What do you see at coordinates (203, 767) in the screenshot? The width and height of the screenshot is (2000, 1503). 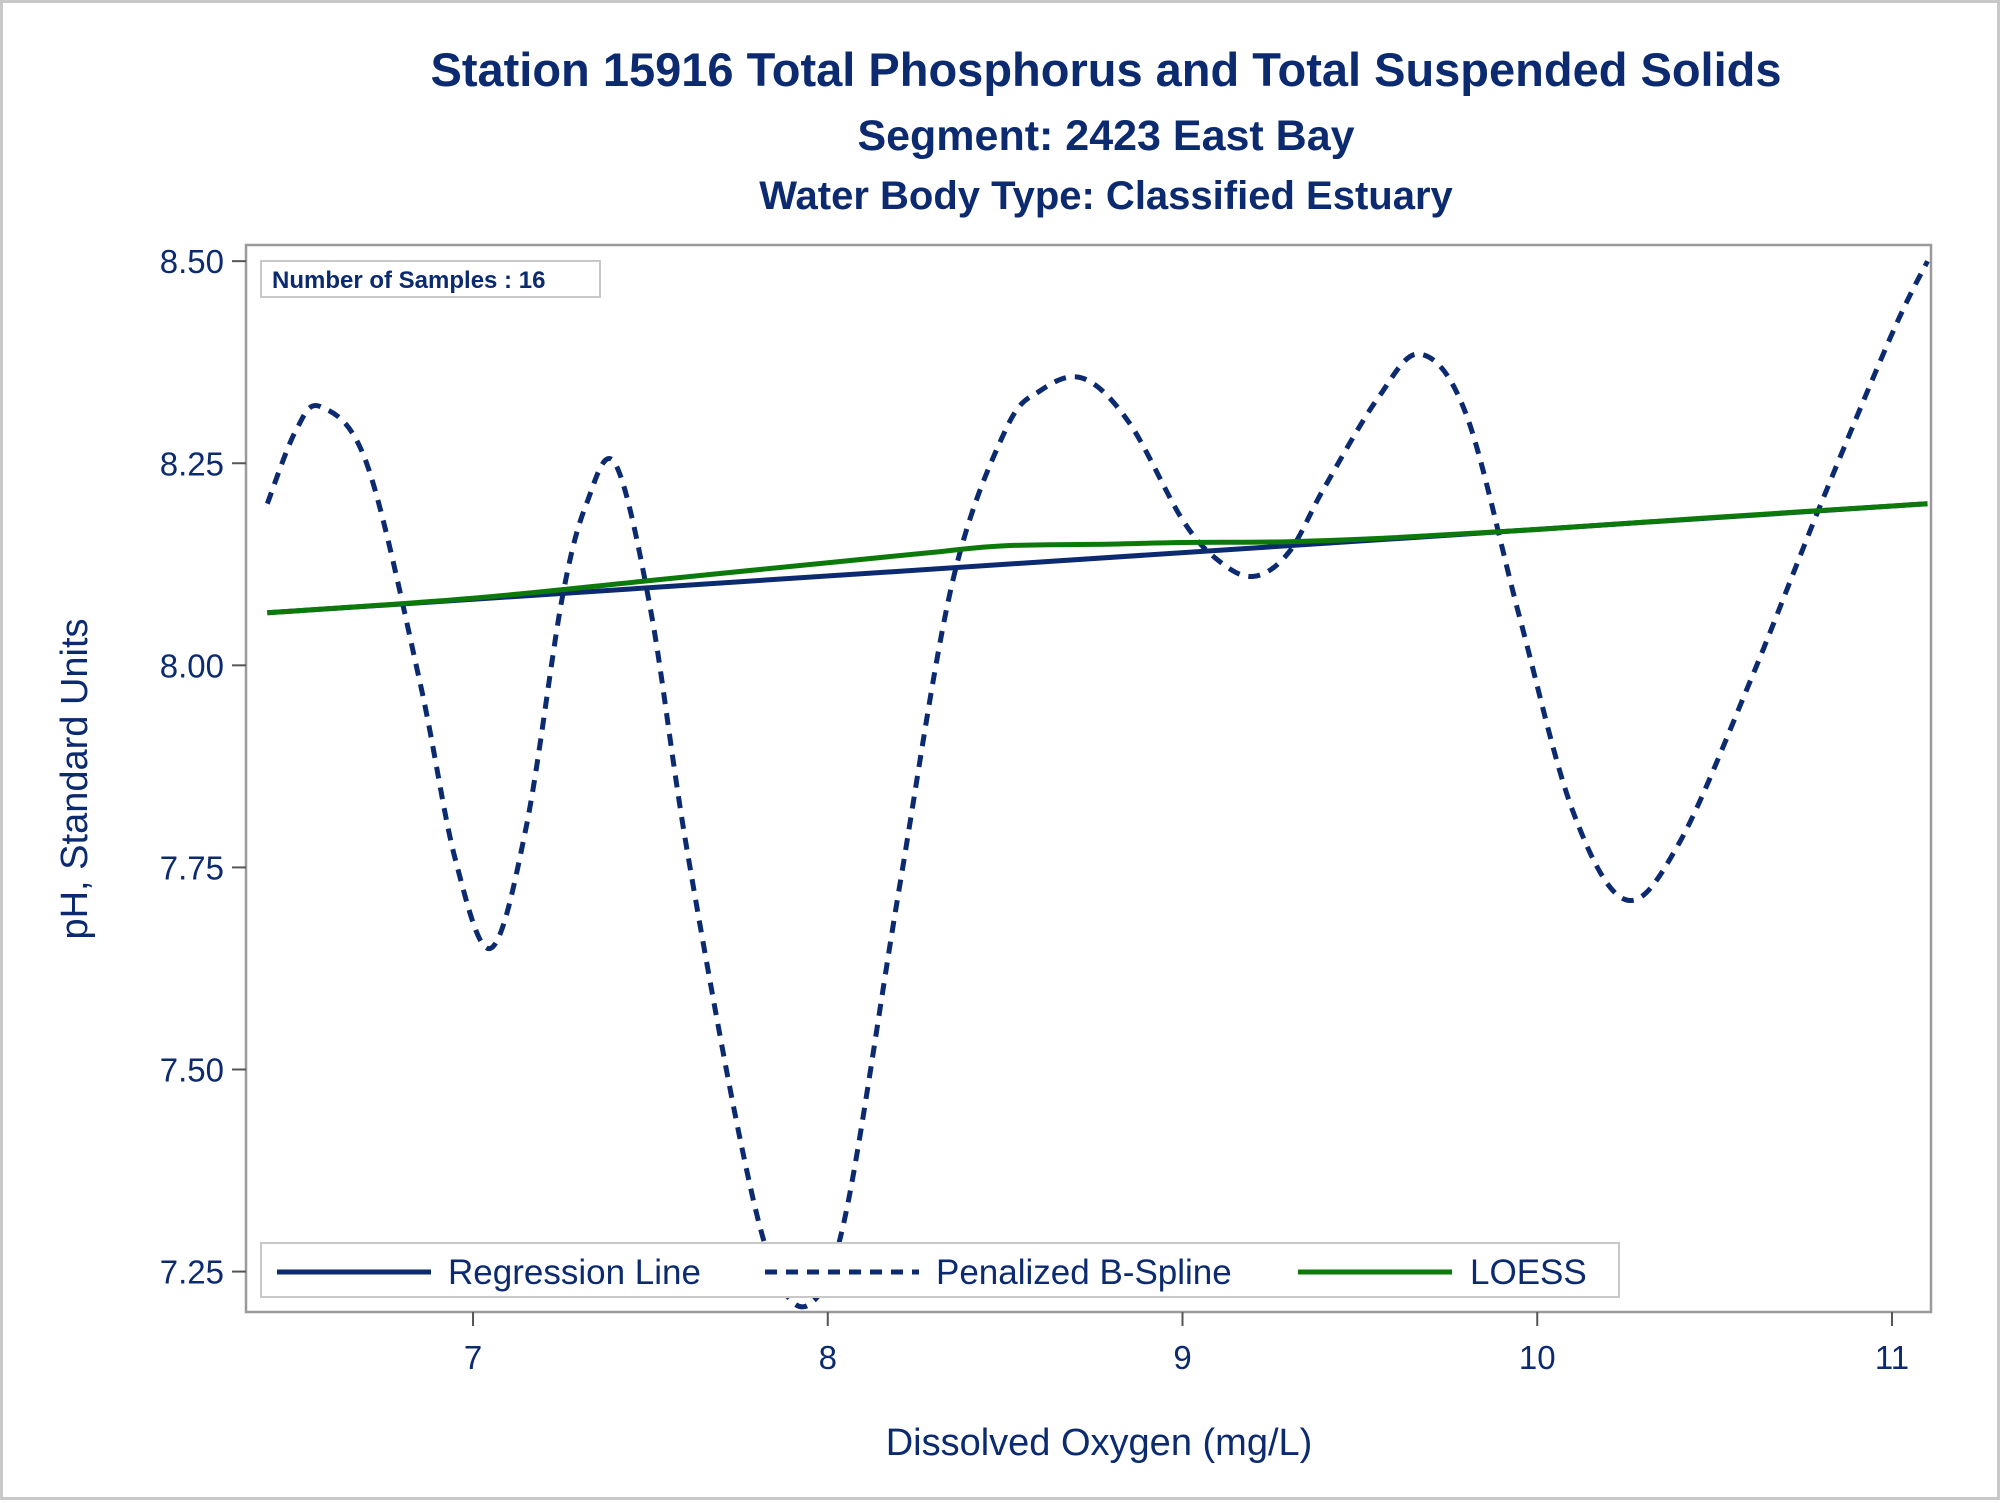 I see `y-axis: 7.25 7.50 7.75 8.00 8.25 8.50` at bounding box center [203, 767].